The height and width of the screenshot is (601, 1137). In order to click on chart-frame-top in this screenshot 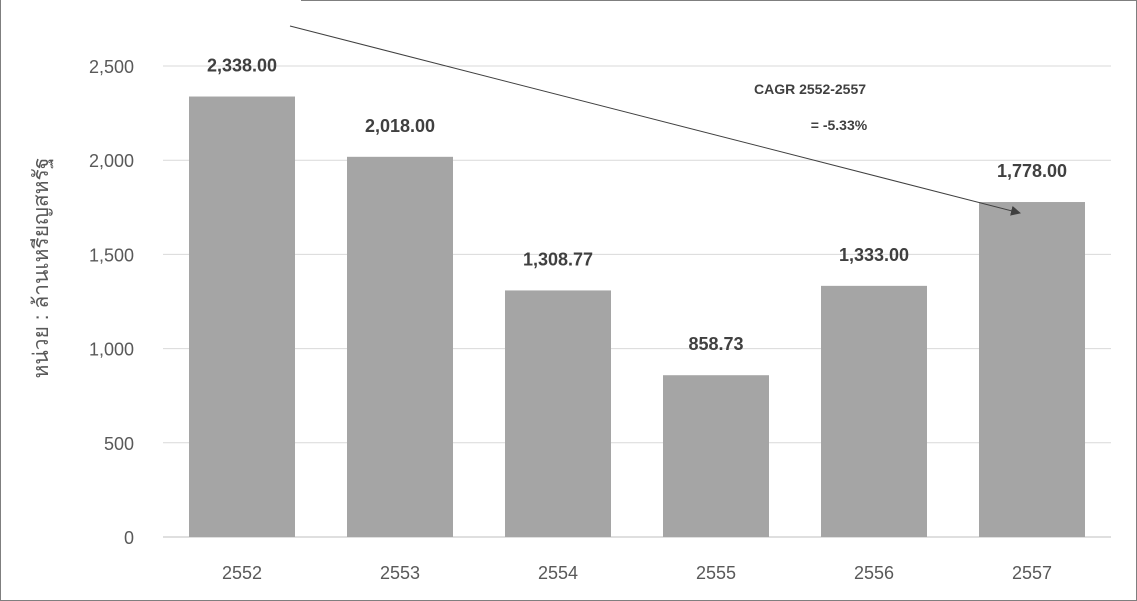, I will do `click(718, 0)`.